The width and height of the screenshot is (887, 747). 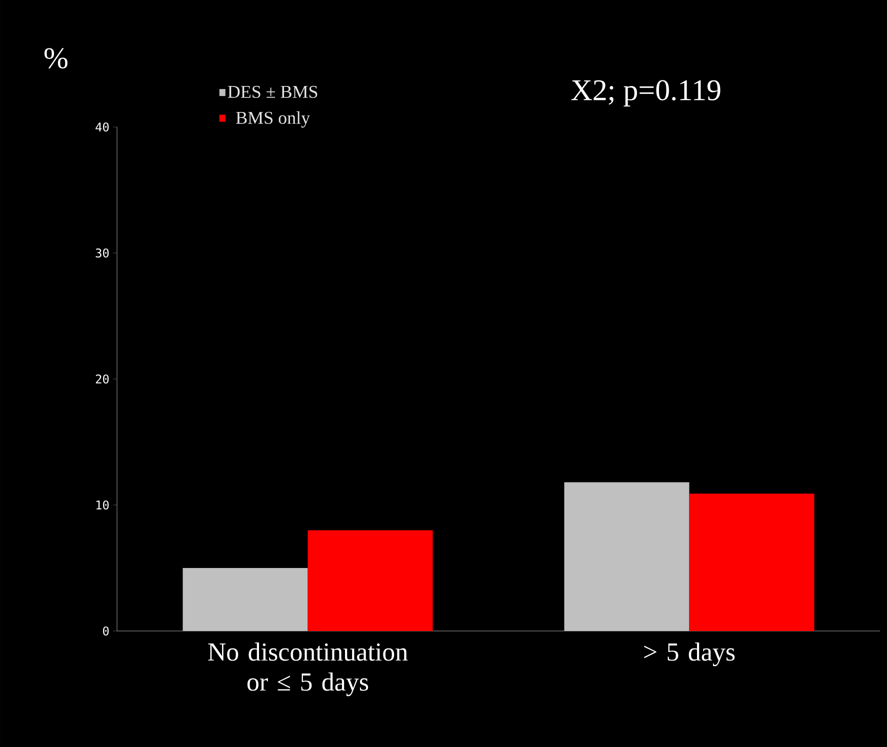 I want to click on y-tick-label: 0, so click(x=106, y=631).